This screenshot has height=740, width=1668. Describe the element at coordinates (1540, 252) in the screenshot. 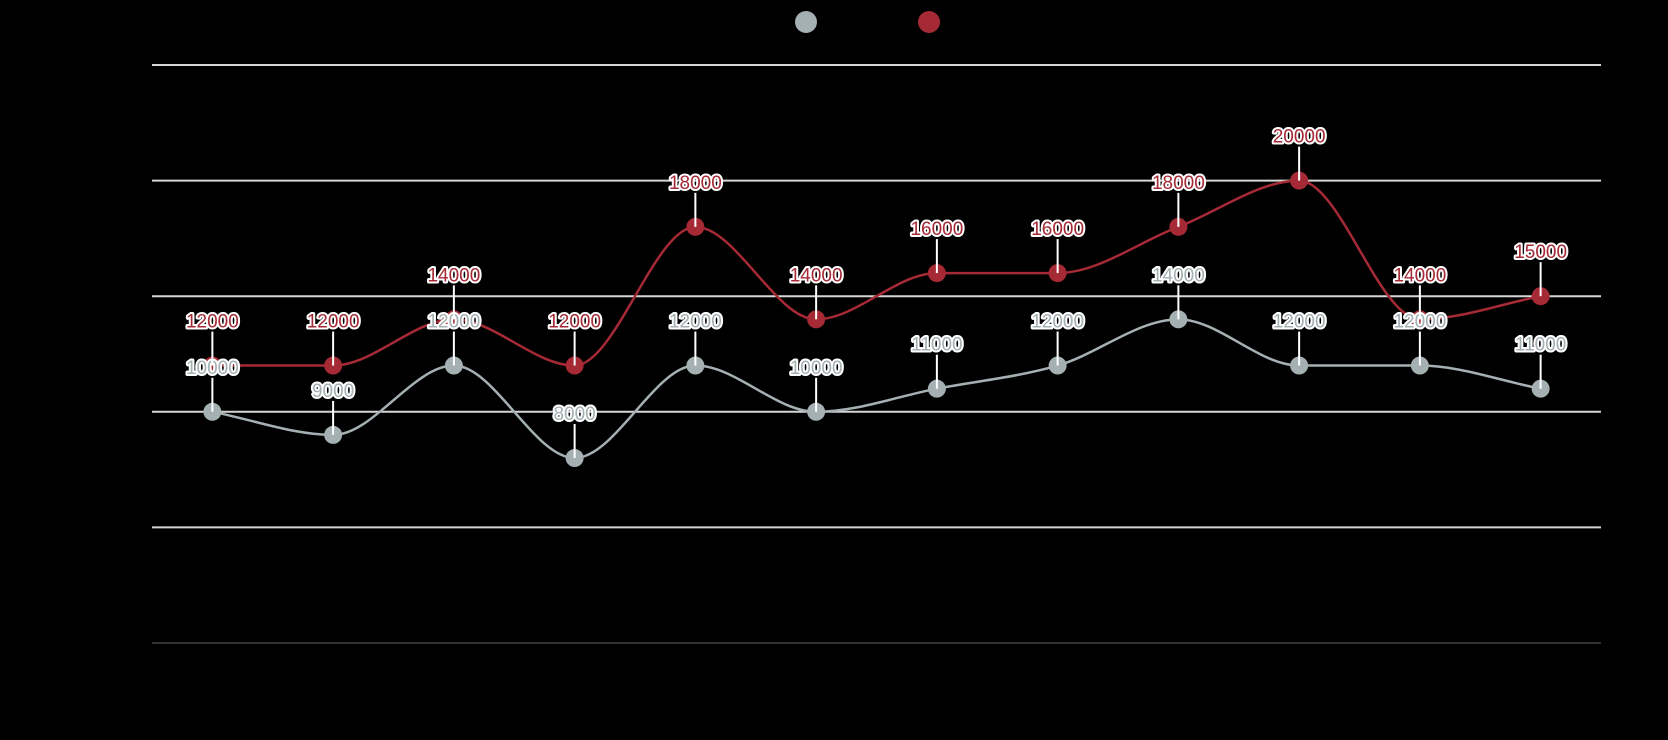

I see `data-label: 15000` at that location.